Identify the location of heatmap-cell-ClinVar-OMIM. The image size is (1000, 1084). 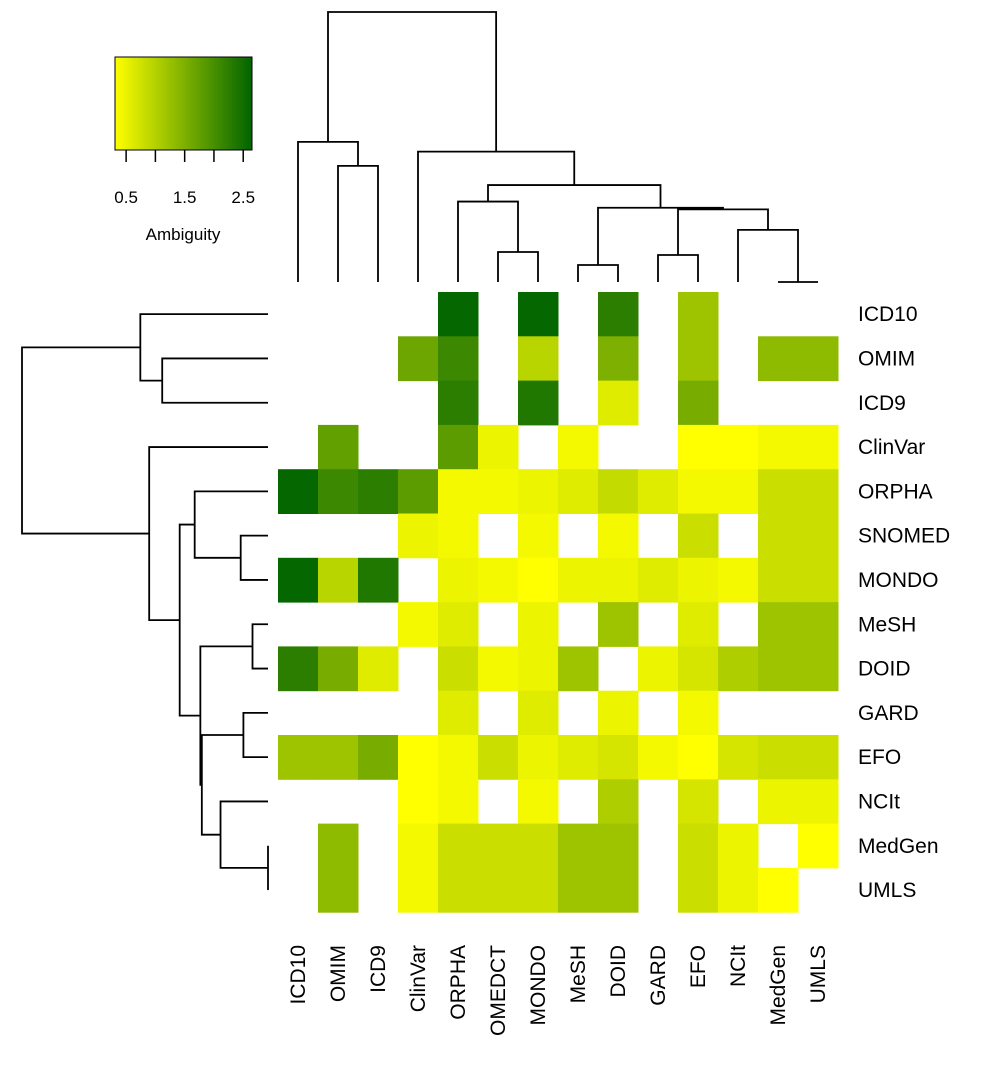
(338, 447).